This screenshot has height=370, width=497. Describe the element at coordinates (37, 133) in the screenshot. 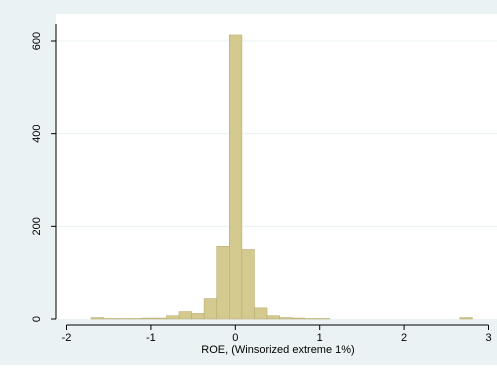

I see `y-tick-label: 400` at that location.